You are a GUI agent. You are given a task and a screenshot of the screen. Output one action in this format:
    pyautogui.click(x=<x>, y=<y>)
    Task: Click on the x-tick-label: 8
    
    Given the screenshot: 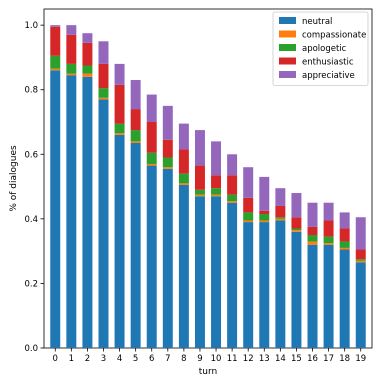 What is the action you would take?
    pyautogui.click(x=183, y=359)
    